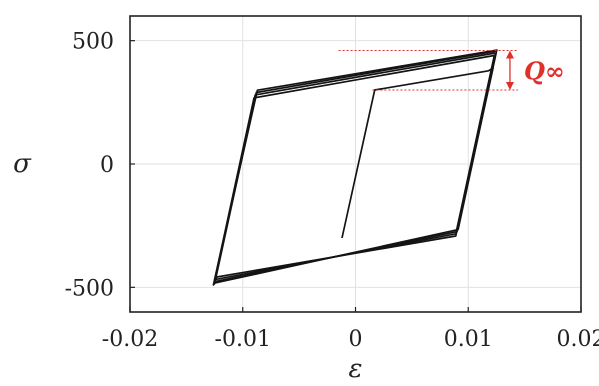 The image size is (599, 386). I want to click on y-tick-label: 0, so click(107, 165).